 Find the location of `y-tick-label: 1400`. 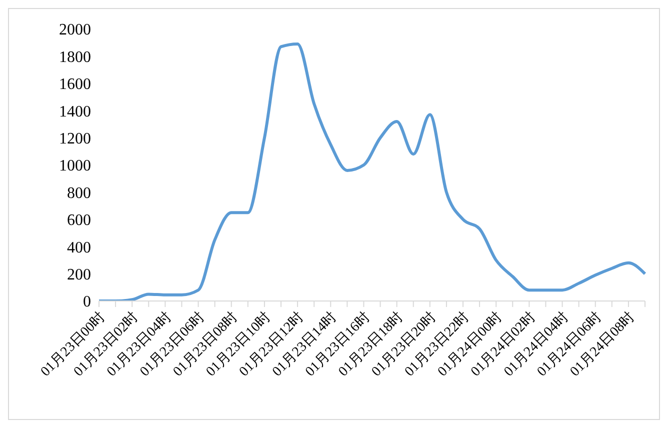

y-tick-label: 1400 is located at coordinates (75, 111).